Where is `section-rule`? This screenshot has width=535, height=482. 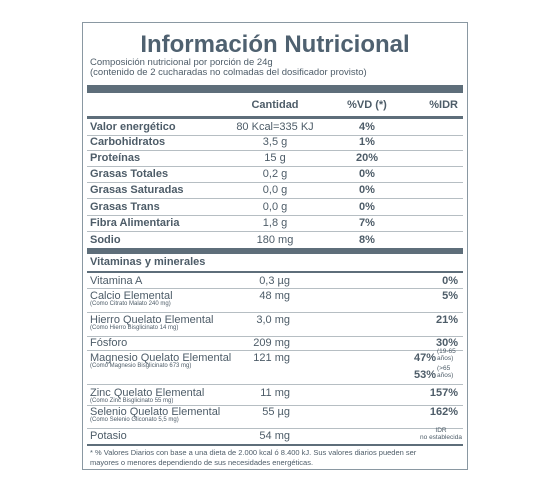 section-rule is located at coordinates (275, 272).